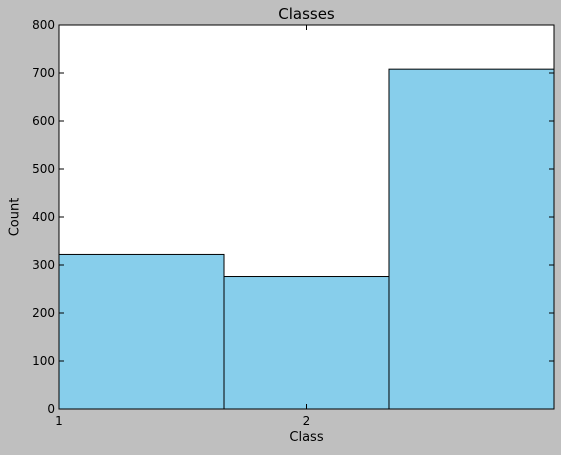 This screenshot has width=561, height=455. Describe the element at coordinates (43, 217) in the screenshot. I see `y-tick-label: 400` at that location.